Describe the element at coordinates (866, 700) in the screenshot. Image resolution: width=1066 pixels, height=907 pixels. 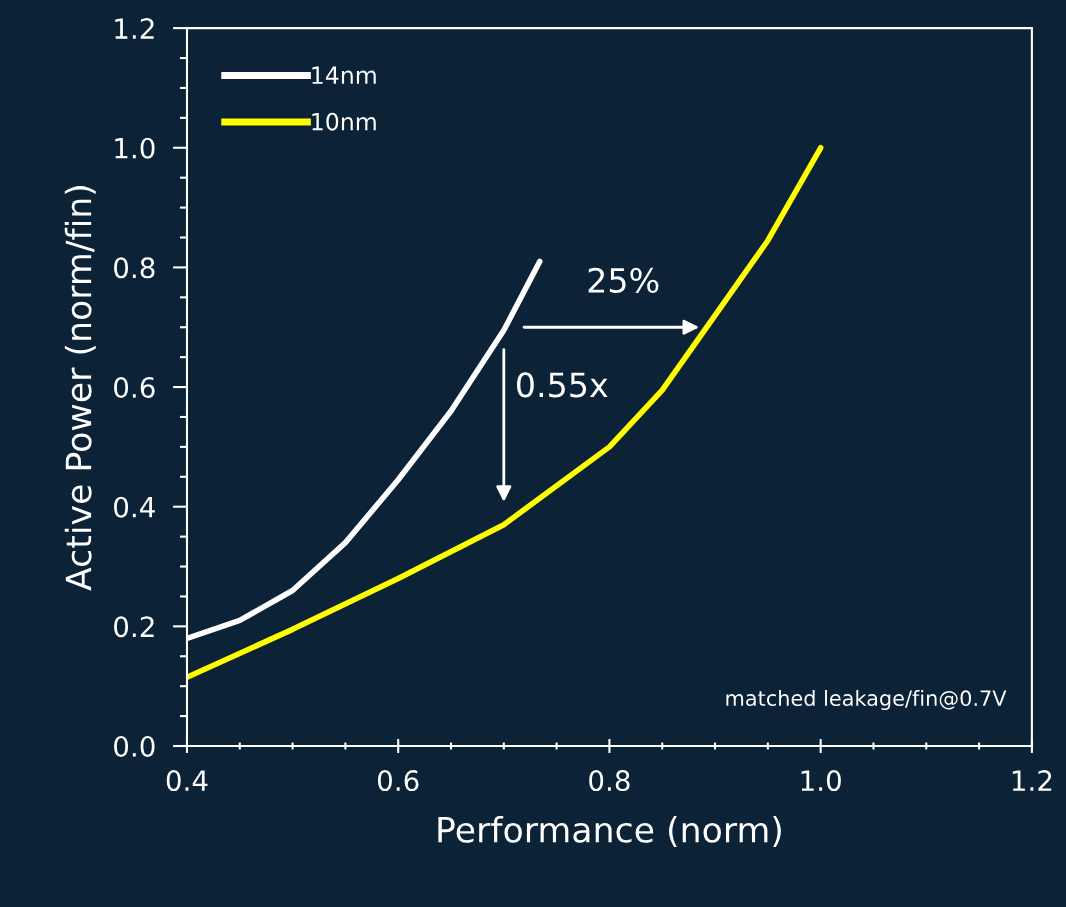
I see `annotation: matched leakage/fin@0.7V` at that location.